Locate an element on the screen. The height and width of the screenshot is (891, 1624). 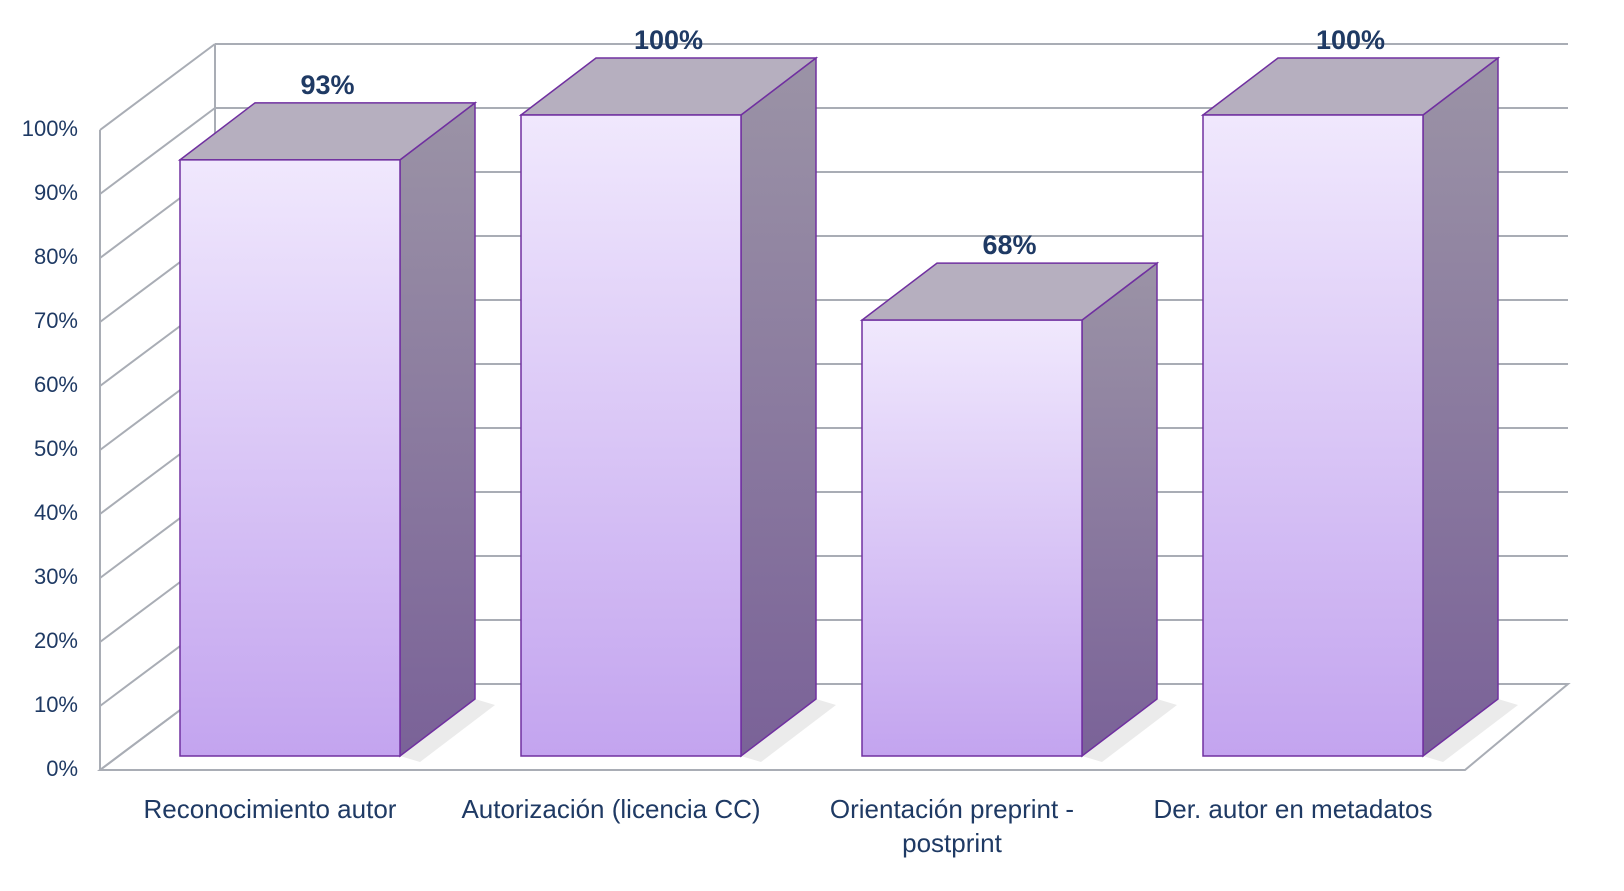
y-tick-label: 40% is located at coordinates (56, 512).